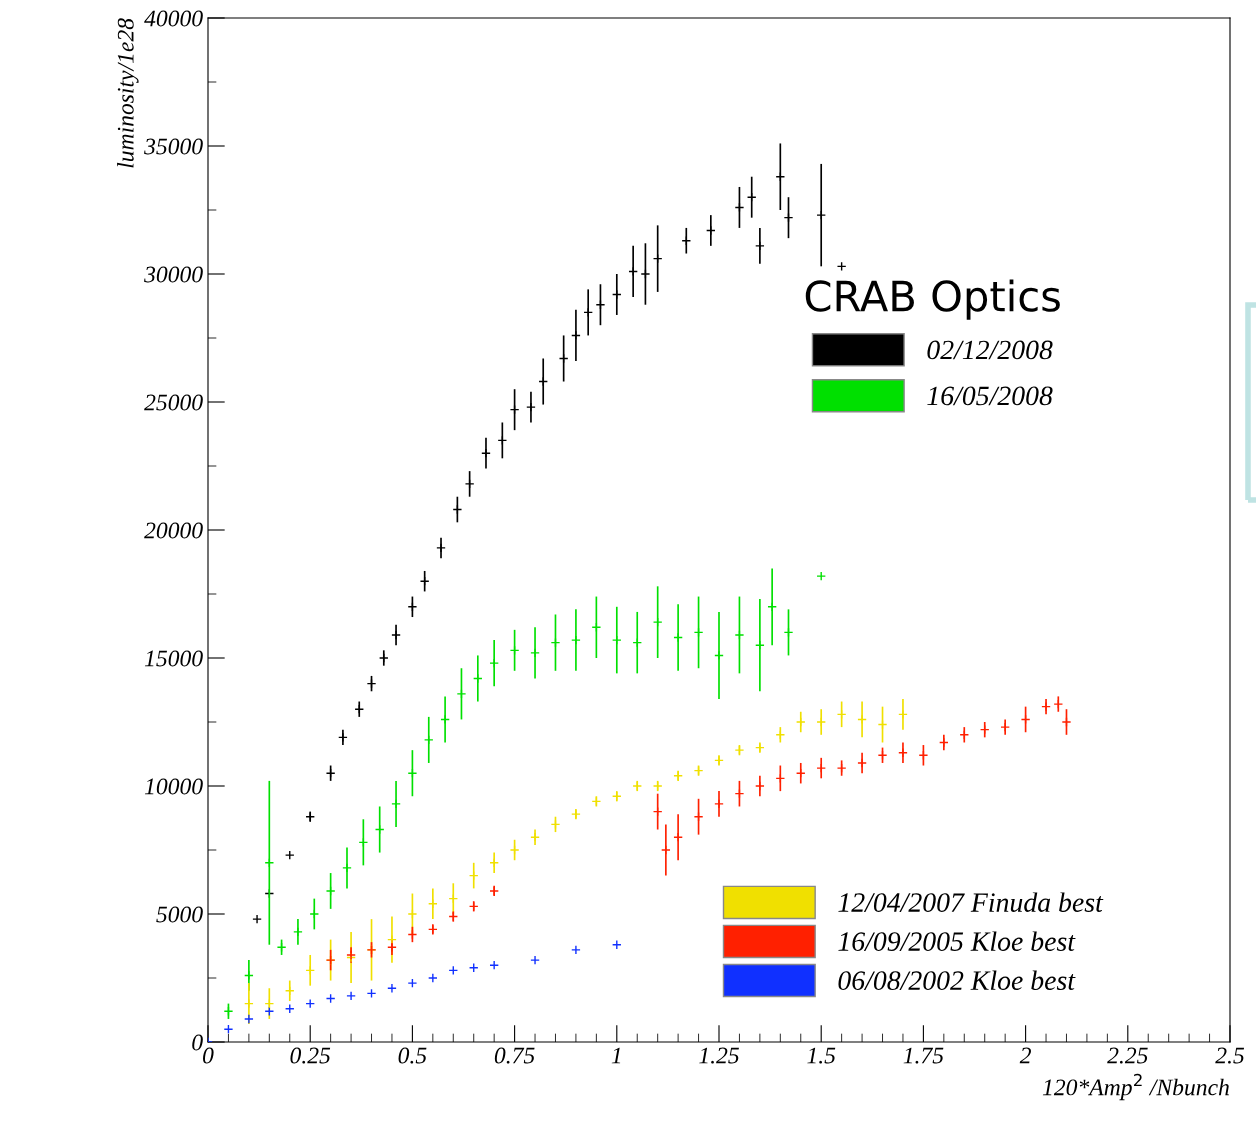 This screenshot has width=1256, height=1136. Describe the element at coordinates (719, 1055) in the screenshot. I see `x-tick-label: 1.25` at that location.